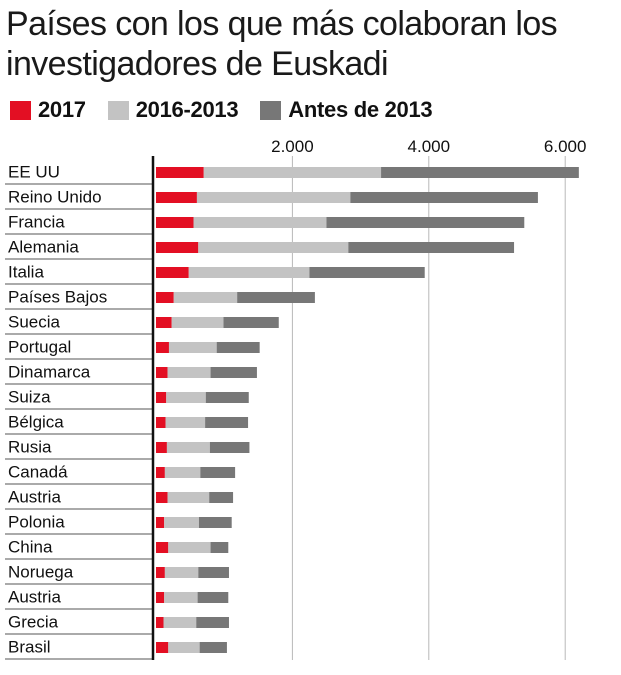  I want to click on category-label: Francia, so click(36, 222).